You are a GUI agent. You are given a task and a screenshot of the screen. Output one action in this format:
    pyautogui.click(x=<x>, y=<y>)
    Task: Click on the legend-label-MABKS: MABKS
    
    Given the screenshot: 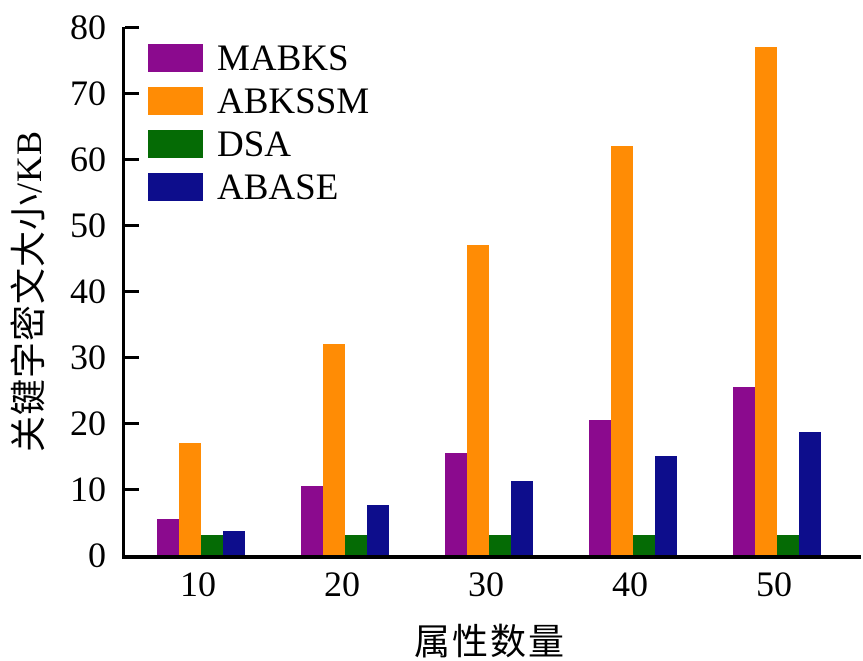 What is the action you would take?
    pyautogui.click(x=283, y=58)
    